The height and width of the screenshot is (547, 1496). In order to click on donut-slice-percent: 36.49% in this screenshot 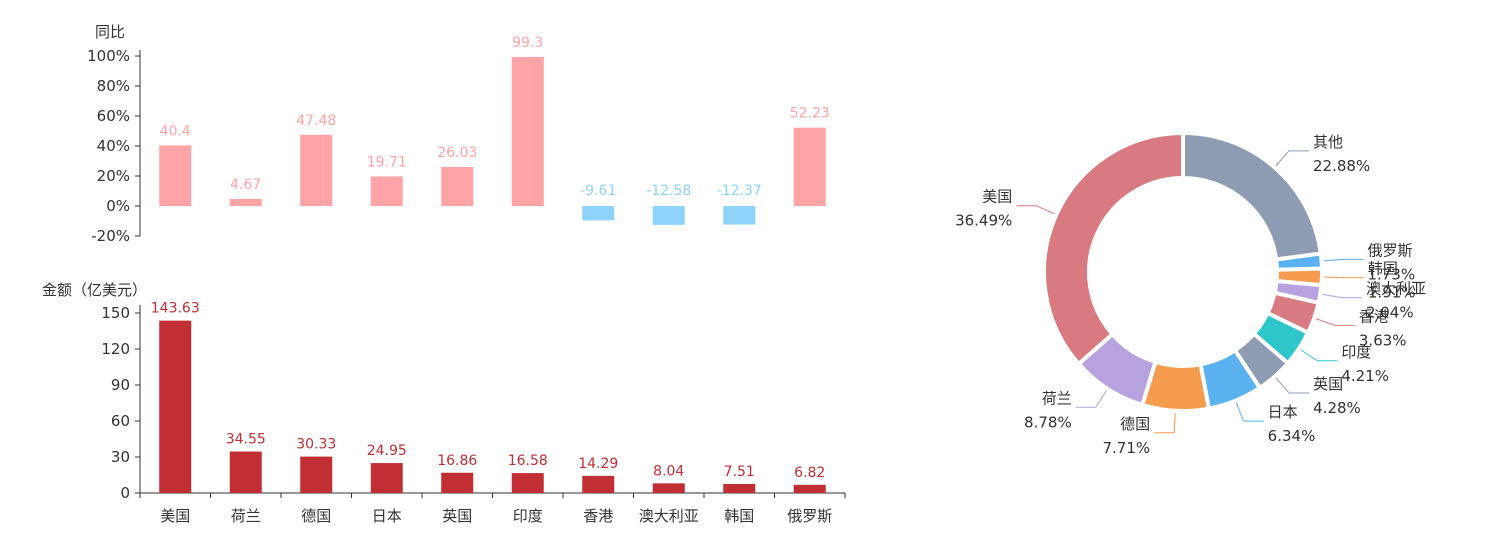, I will do `click(983, 221)`.